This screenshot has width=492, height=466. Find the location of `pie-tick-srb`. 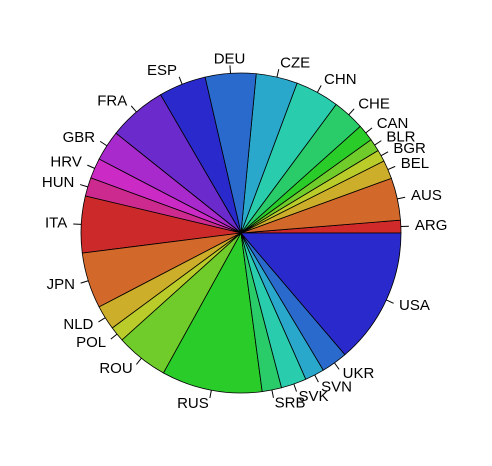

pie-tick-srb is located at coordinates (272, 393).